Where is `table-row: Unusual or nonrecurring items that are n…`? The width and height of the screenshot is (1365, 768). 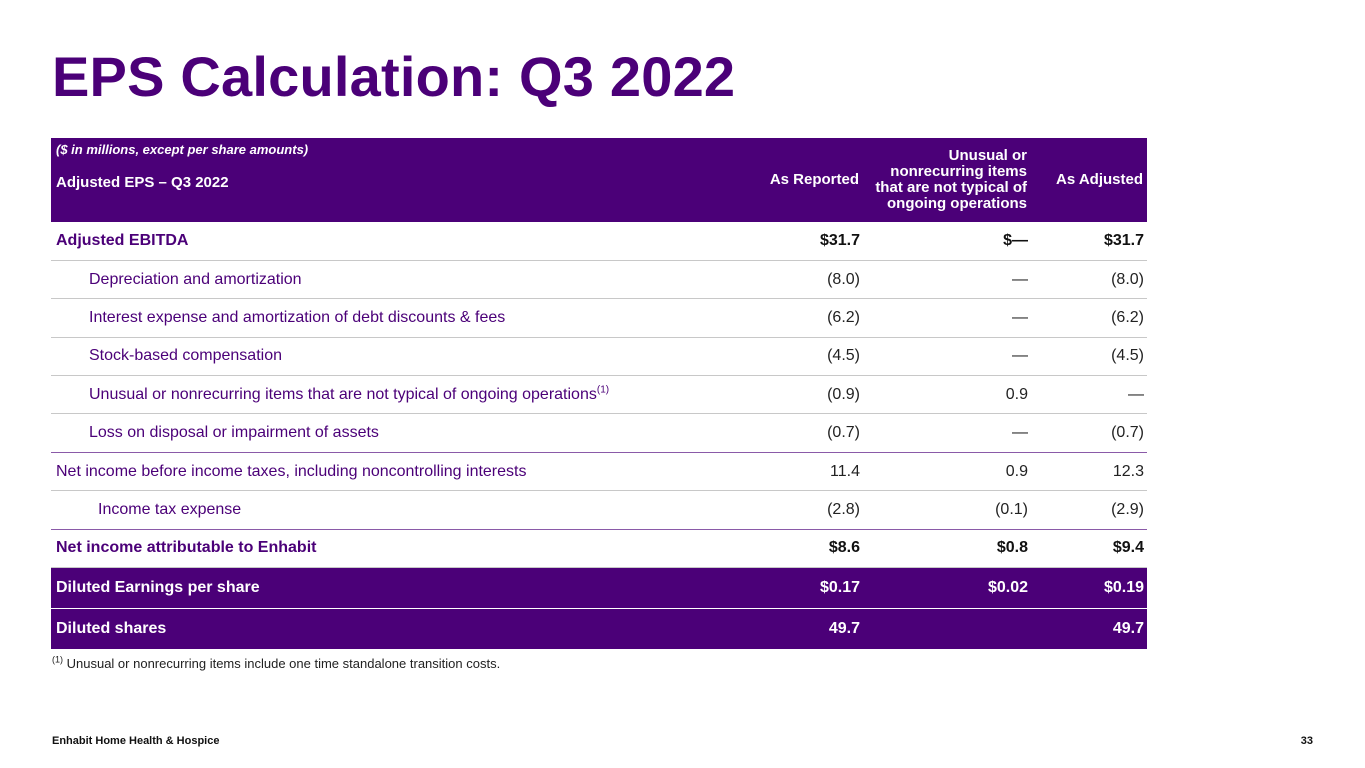
table-row: Unusual or nonrecurring items that are n… is located at coordinates (599, 395).